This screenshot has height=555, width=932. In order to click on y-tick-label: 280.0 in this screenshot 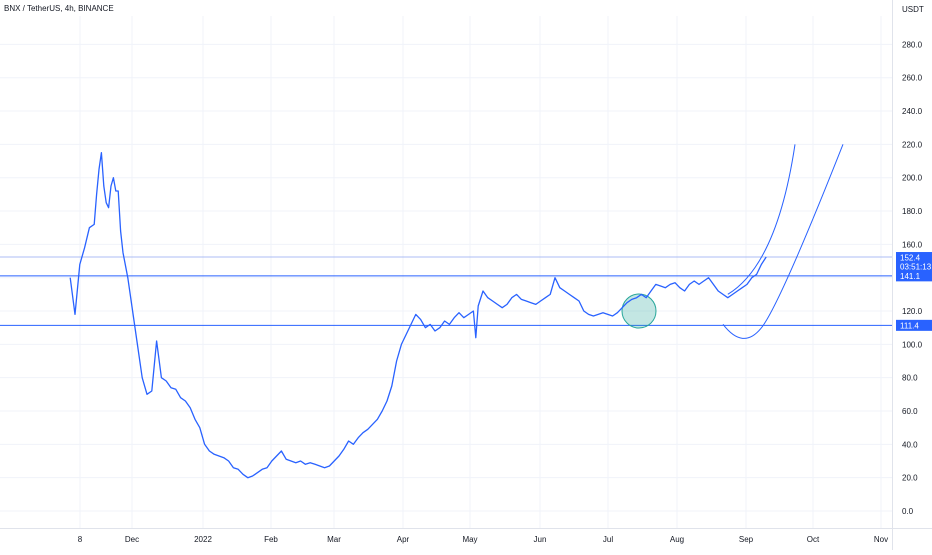, I will do `click(912, 44)`.